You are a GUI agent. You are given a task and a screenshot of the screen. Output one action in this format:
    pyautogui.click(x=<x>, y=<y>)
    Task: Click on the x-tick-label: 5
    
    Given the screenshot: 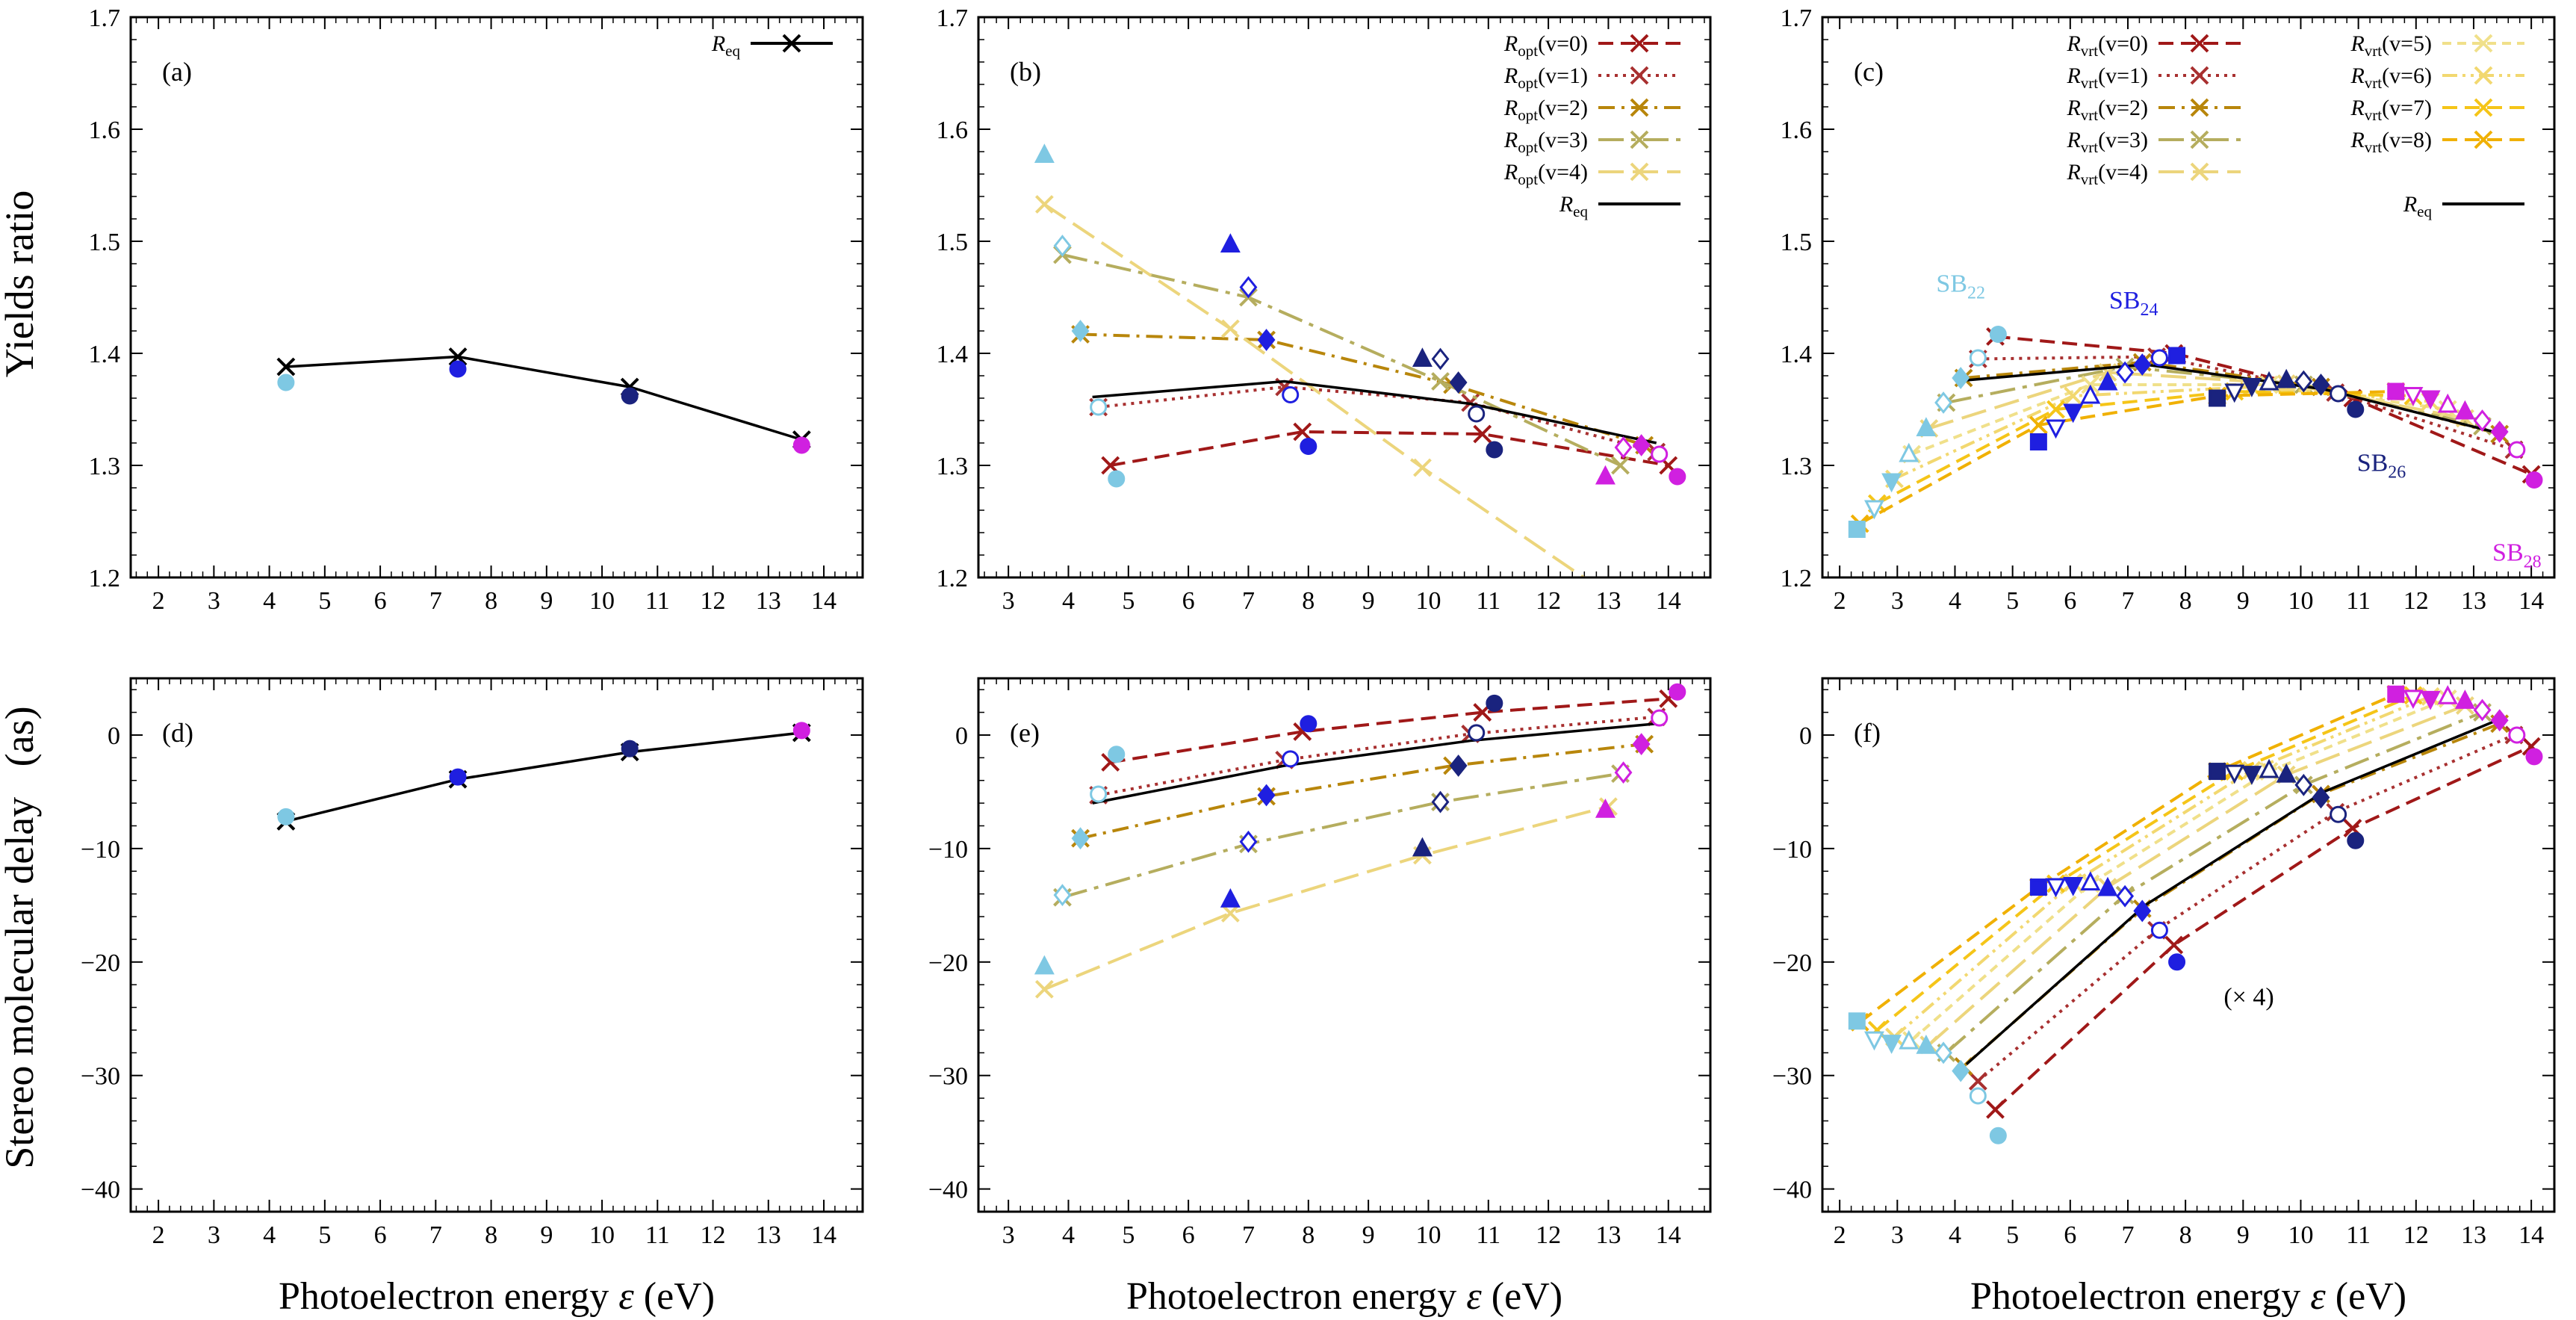 What is the action you would take?
    pyautogui.click(x=324, y=1235)
    